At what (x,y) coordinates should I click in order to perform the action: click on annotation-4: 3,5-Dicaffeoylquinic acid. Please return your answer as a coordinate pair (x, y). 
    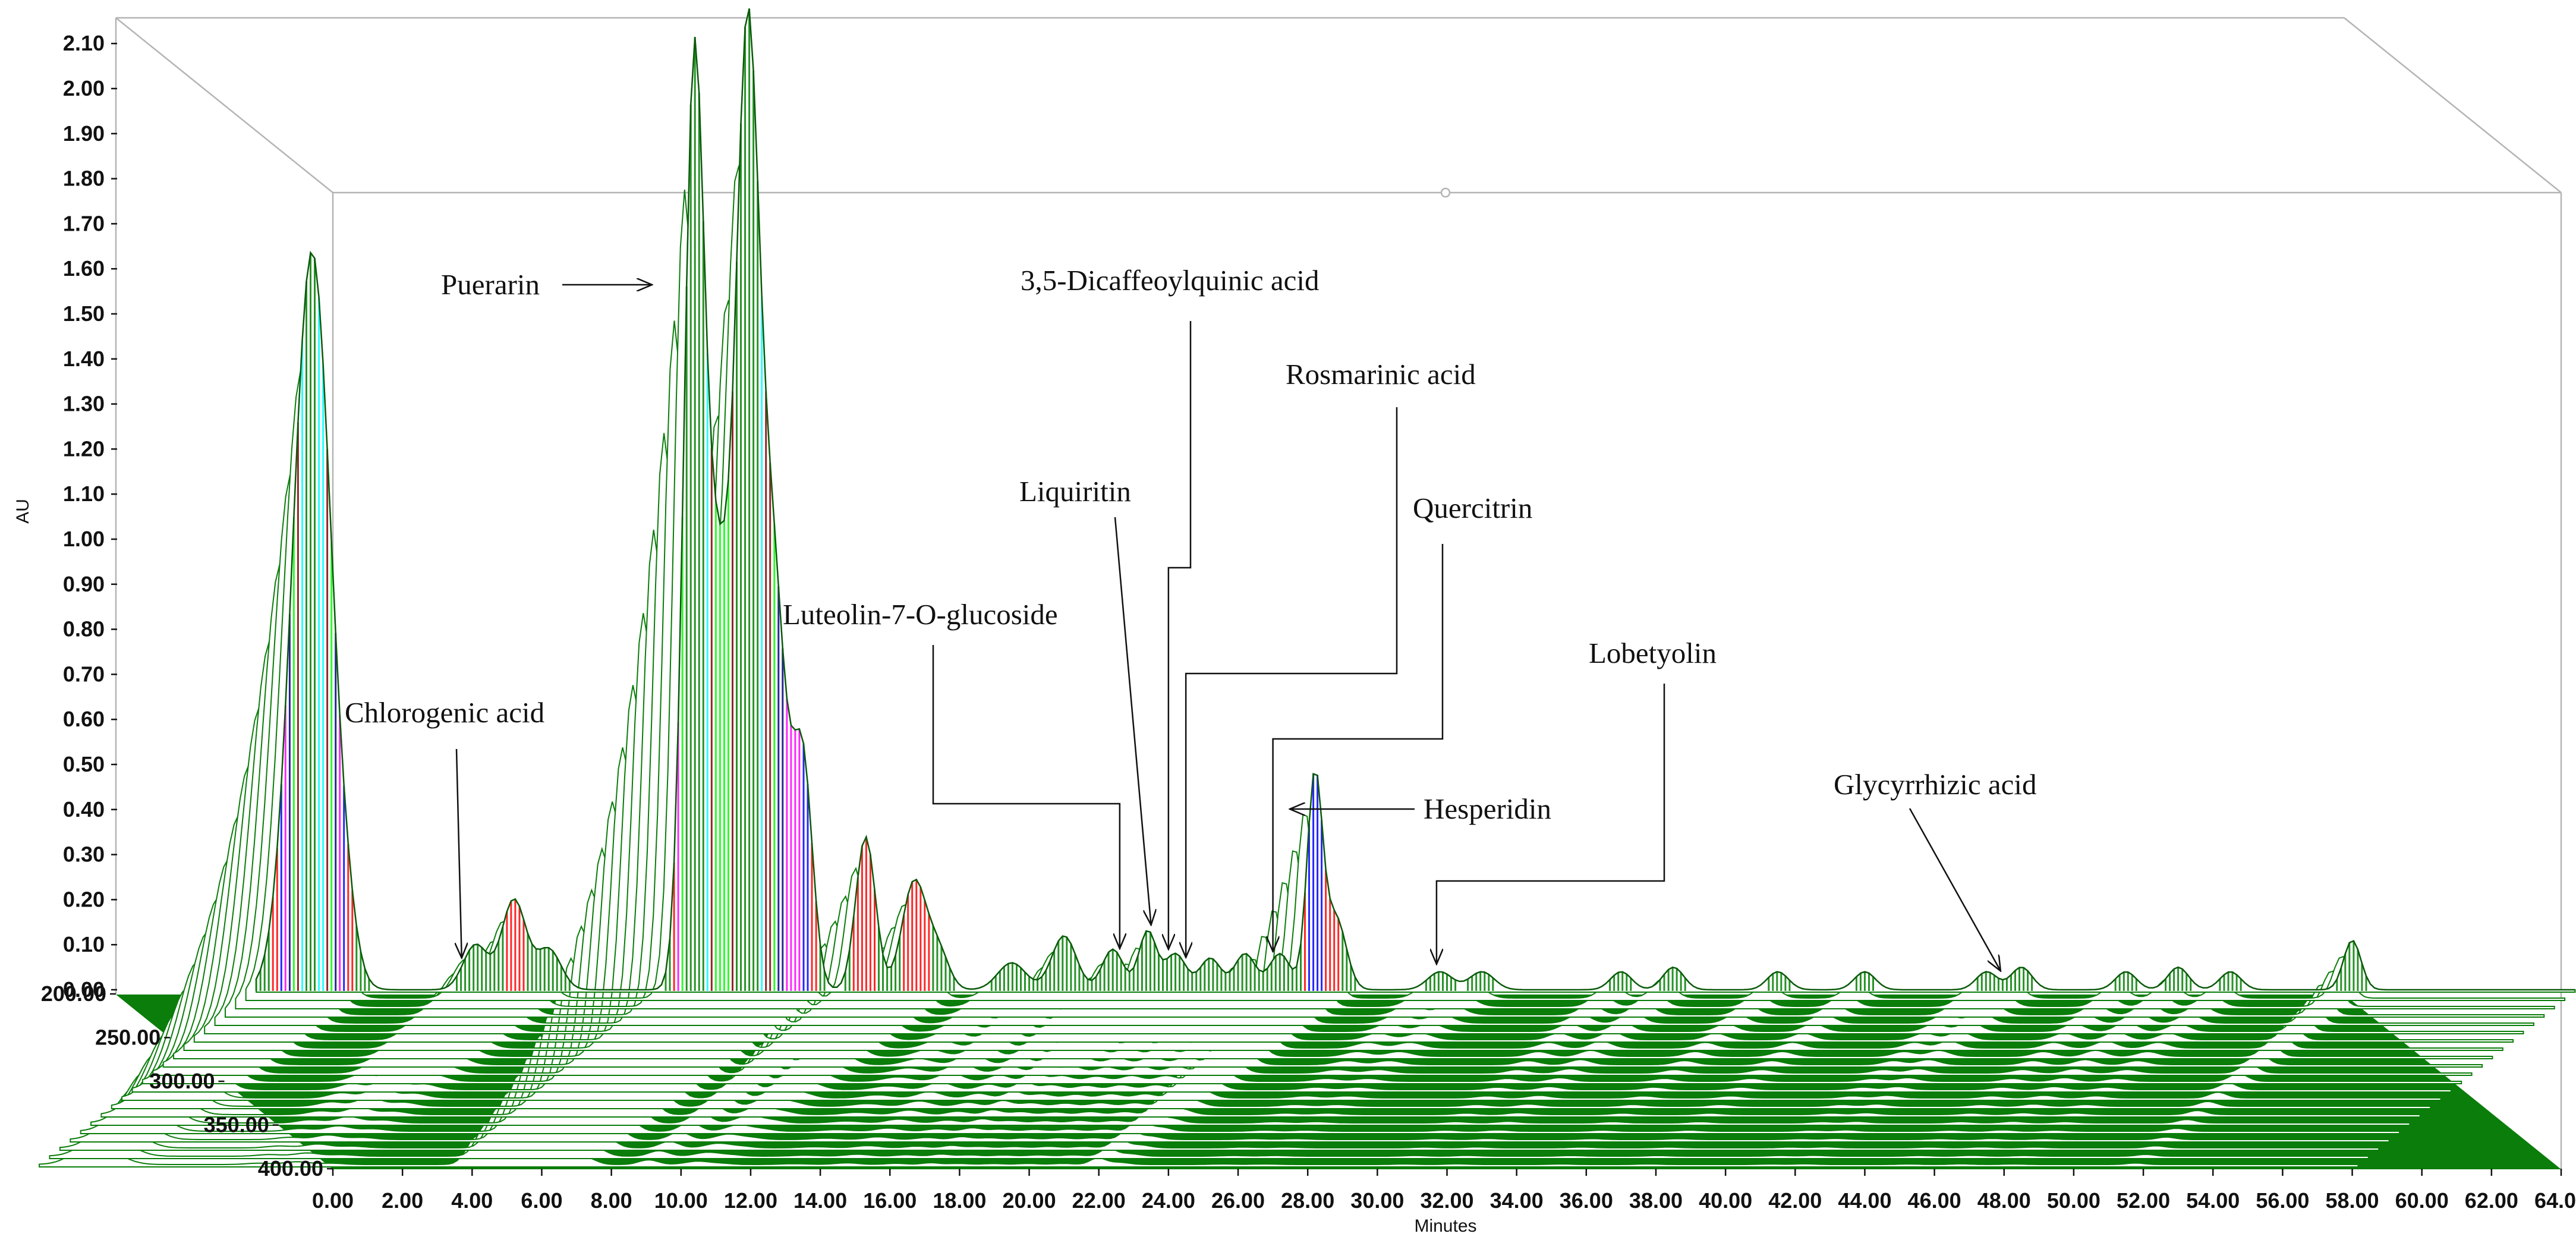
    Looking at the image, I should click on (1170, 606).